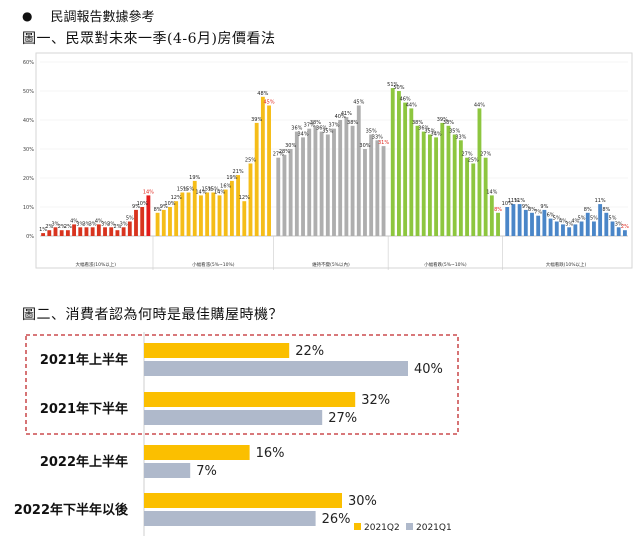  What do you see at coordinates (357, 526) in the screenshot?
I see `figure2-legend-swatch` at bounding box center [357, 526].